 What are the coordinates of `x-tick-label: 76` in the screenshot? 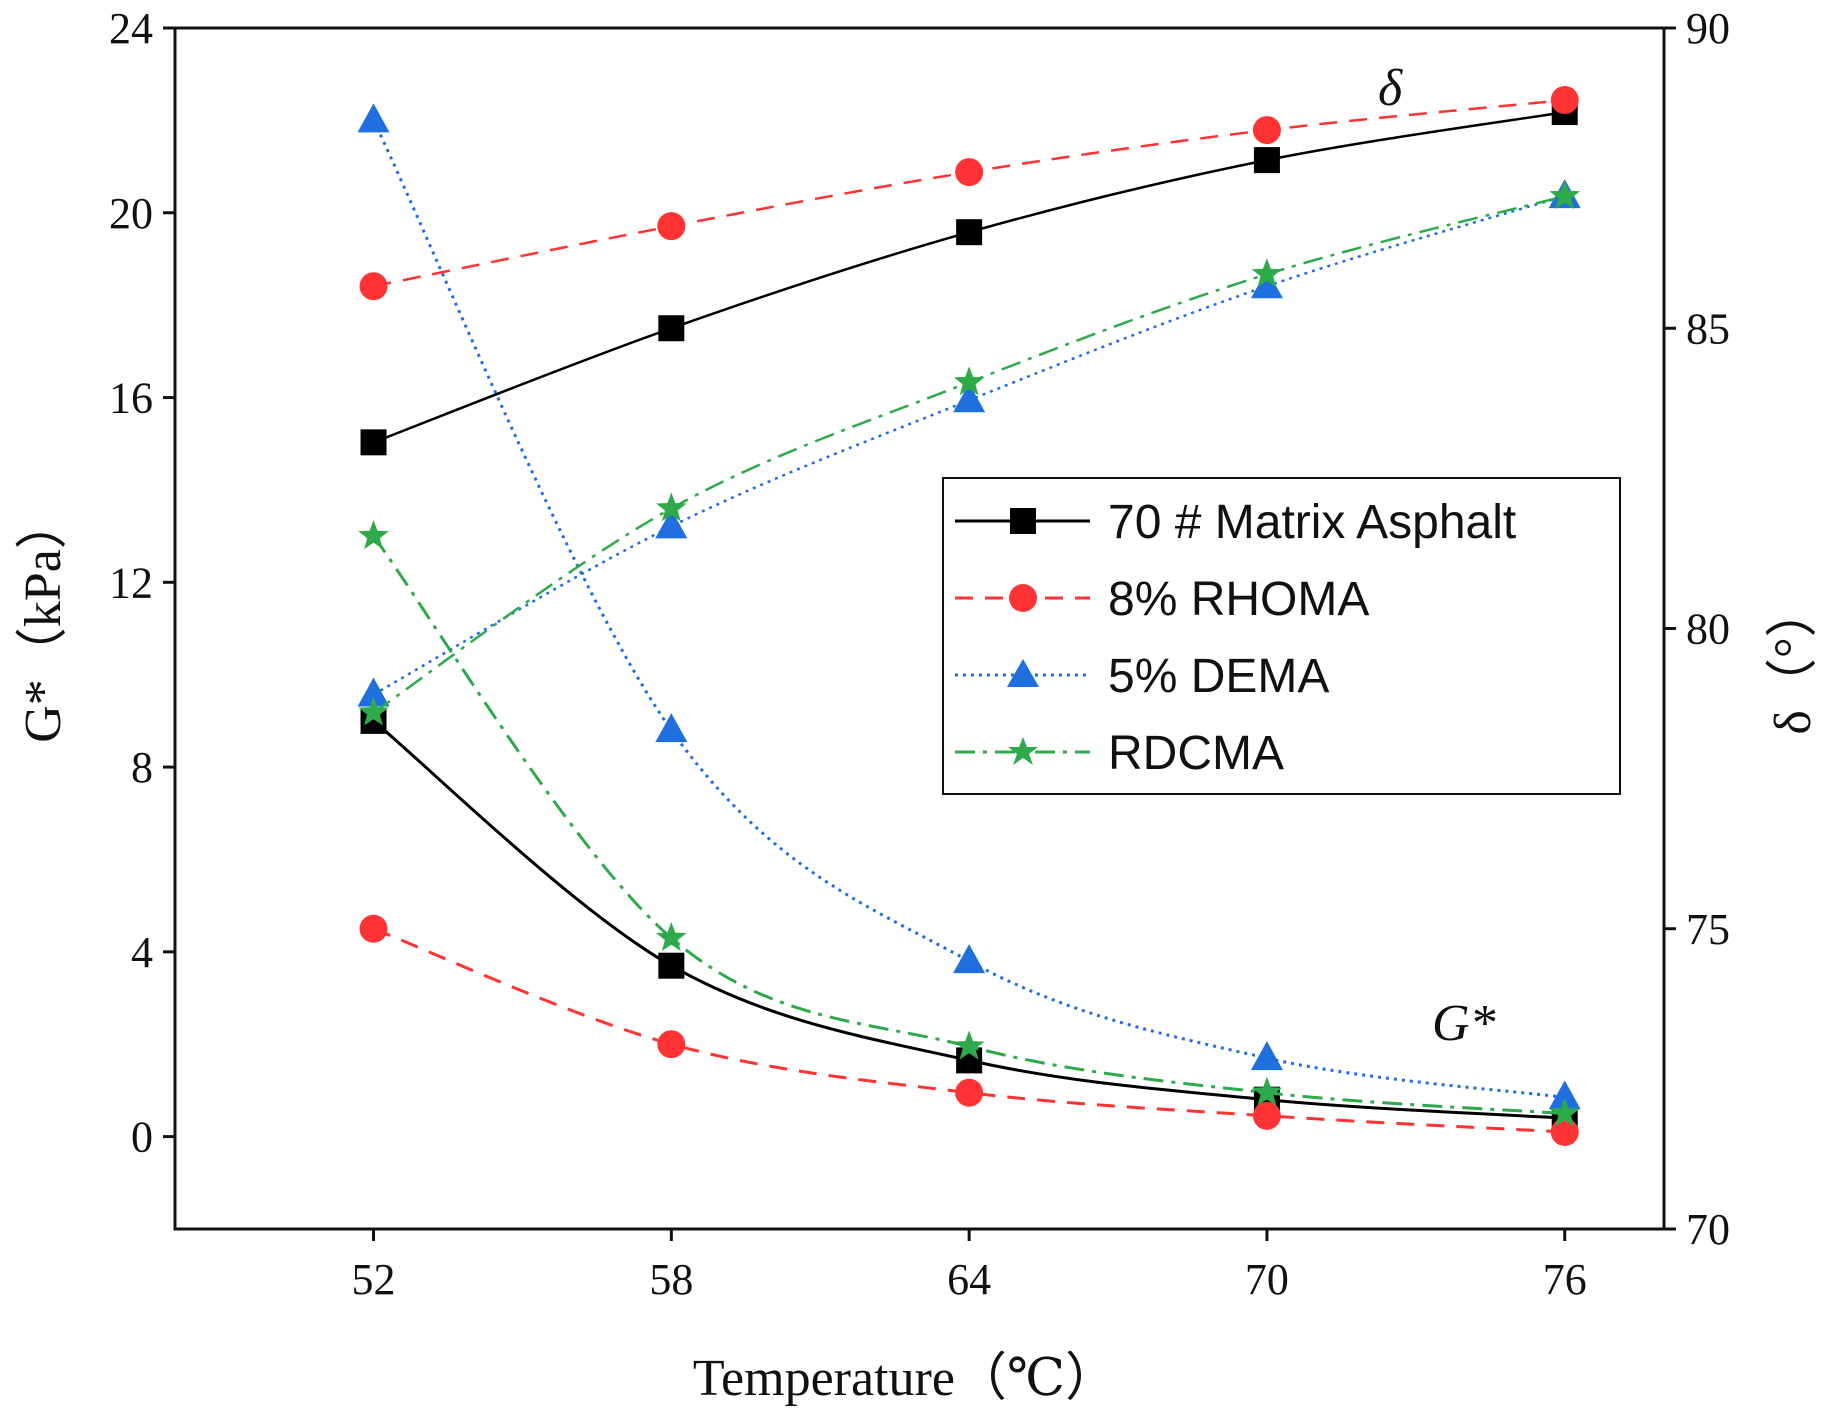 It's located at (1565, 1279).